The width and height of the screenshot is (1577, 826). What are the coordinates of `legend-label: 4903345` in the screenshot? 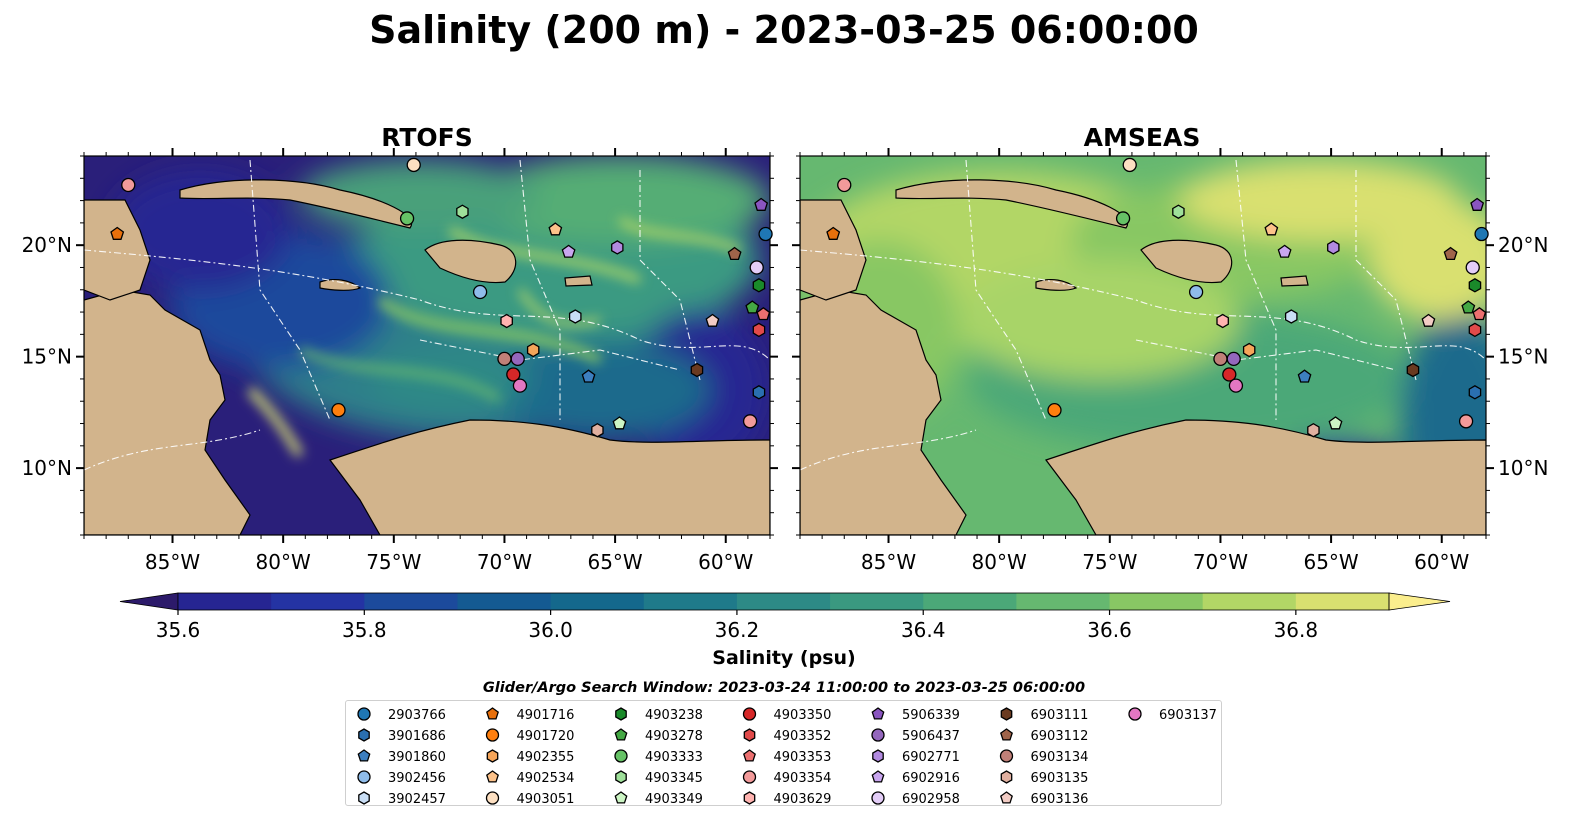 It's located at (674, 778).